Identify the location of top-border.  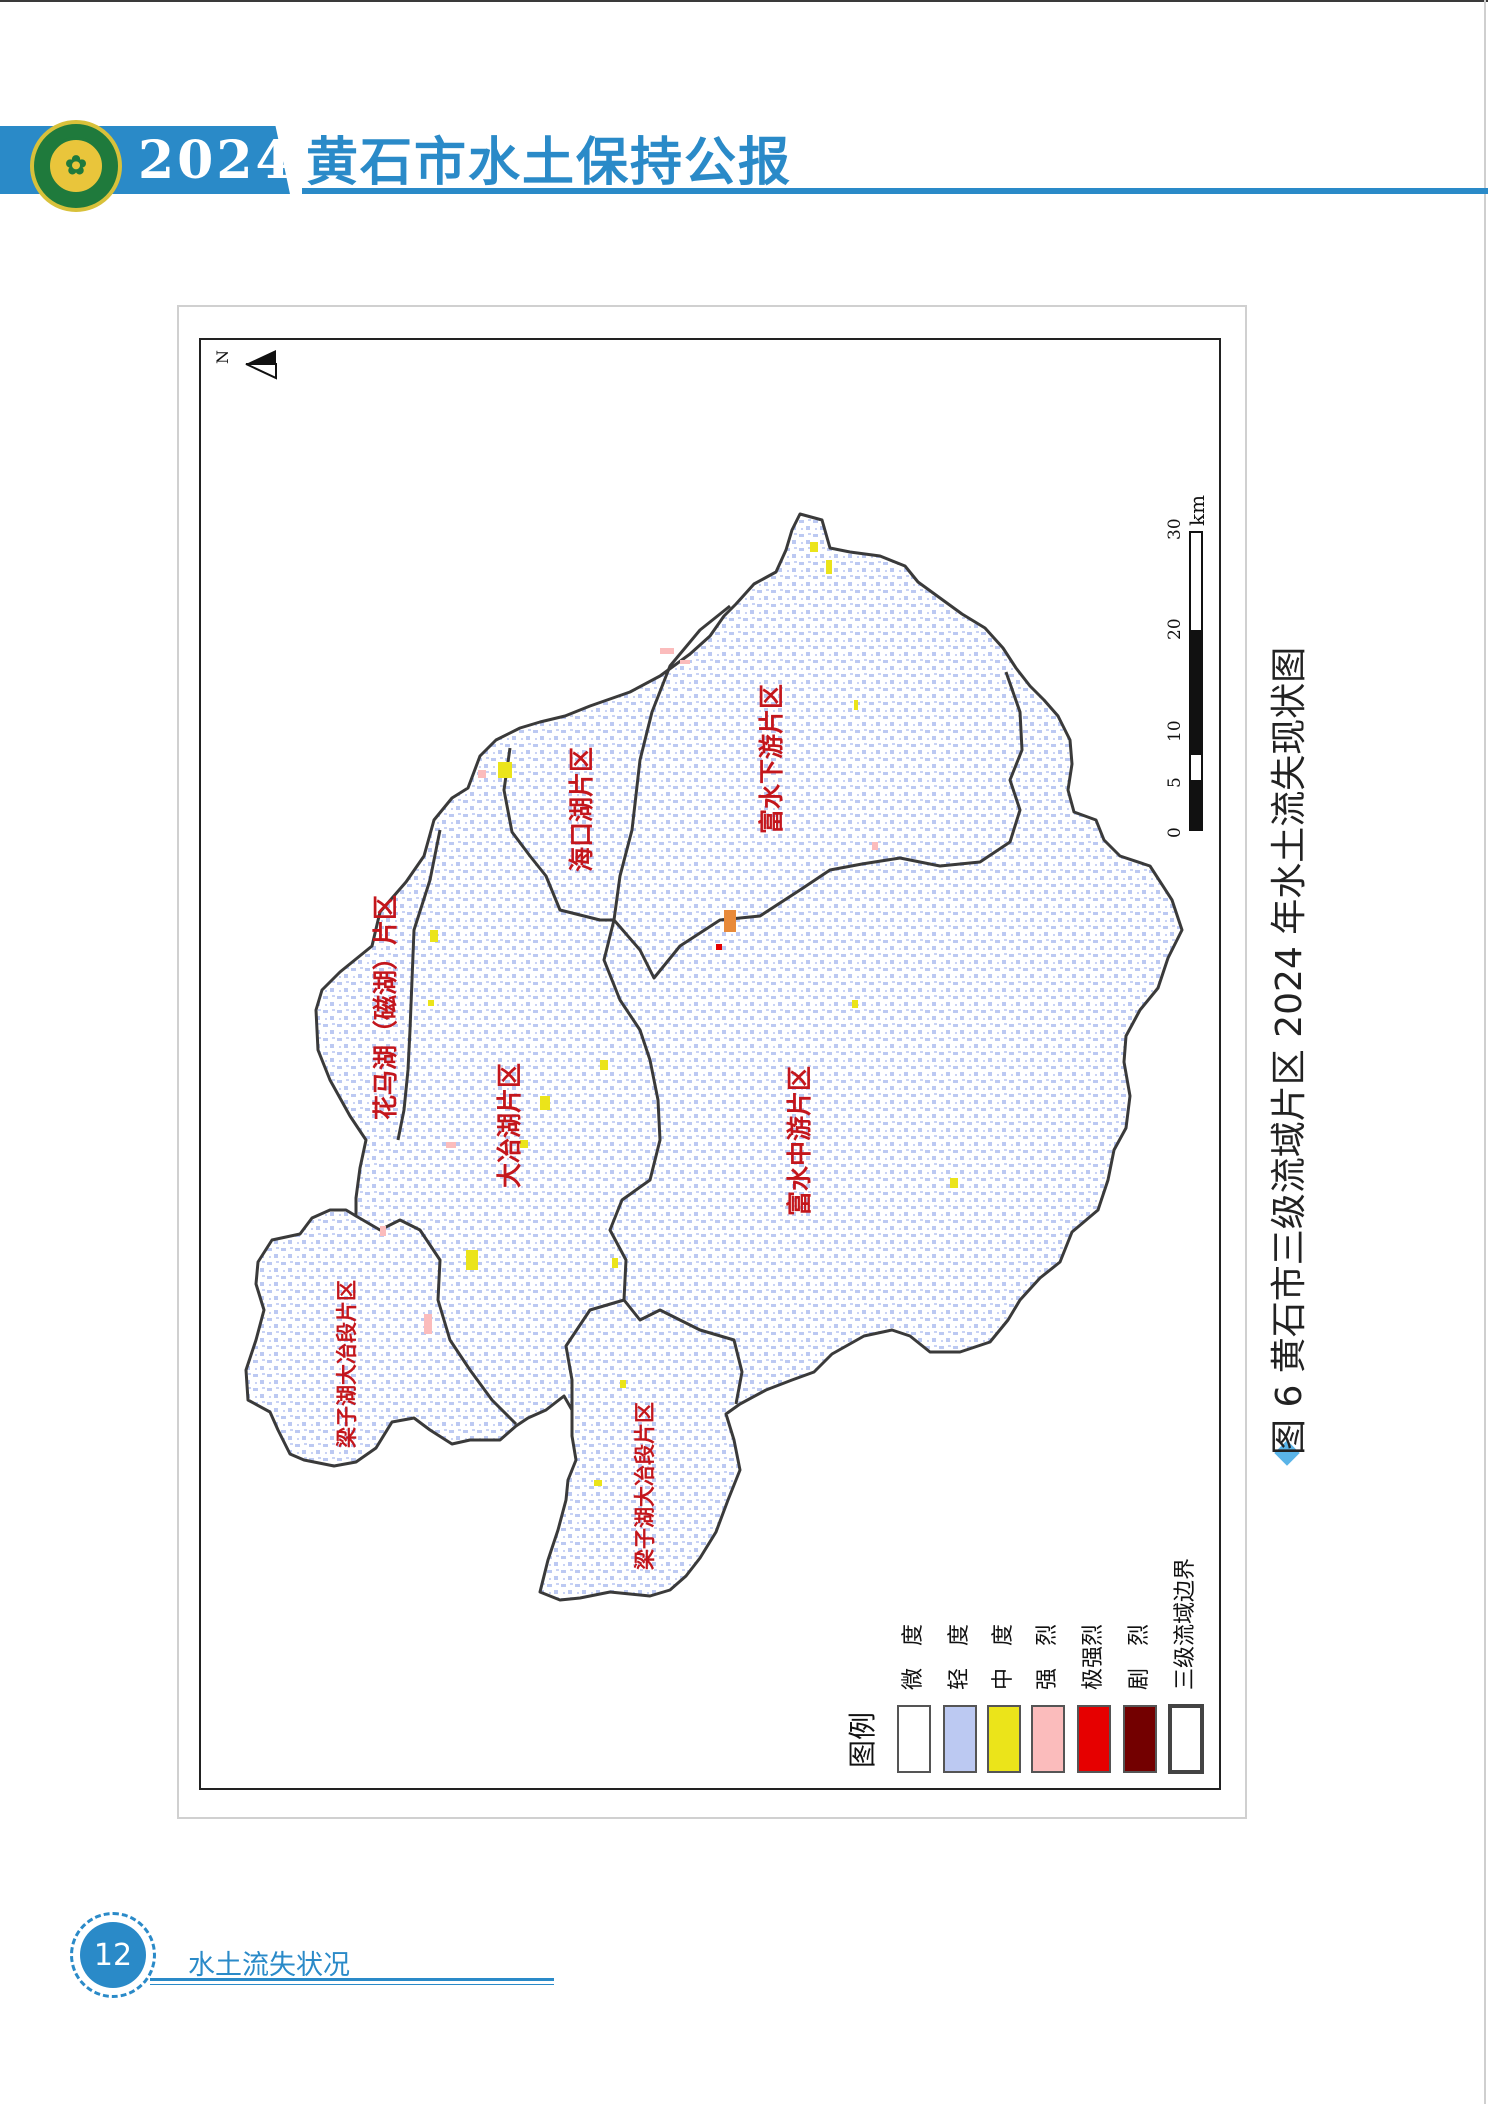
(744, 1).